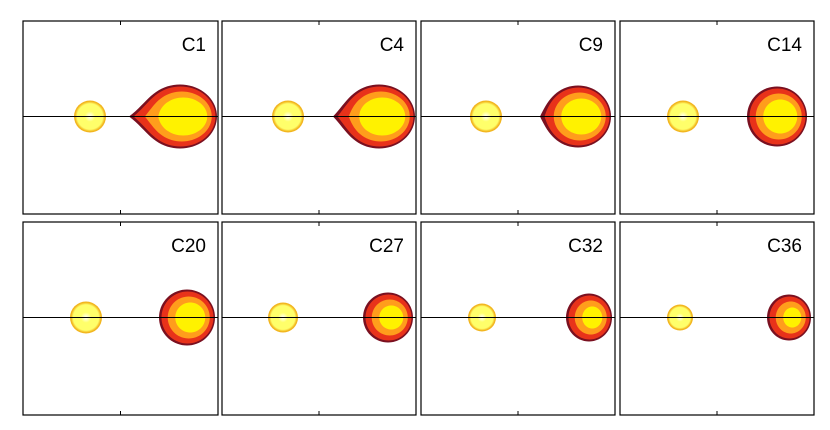 Image resolution: width=830 pixels, height=430 pixels. I want to click on panel-label: C1, so click(194, 45).